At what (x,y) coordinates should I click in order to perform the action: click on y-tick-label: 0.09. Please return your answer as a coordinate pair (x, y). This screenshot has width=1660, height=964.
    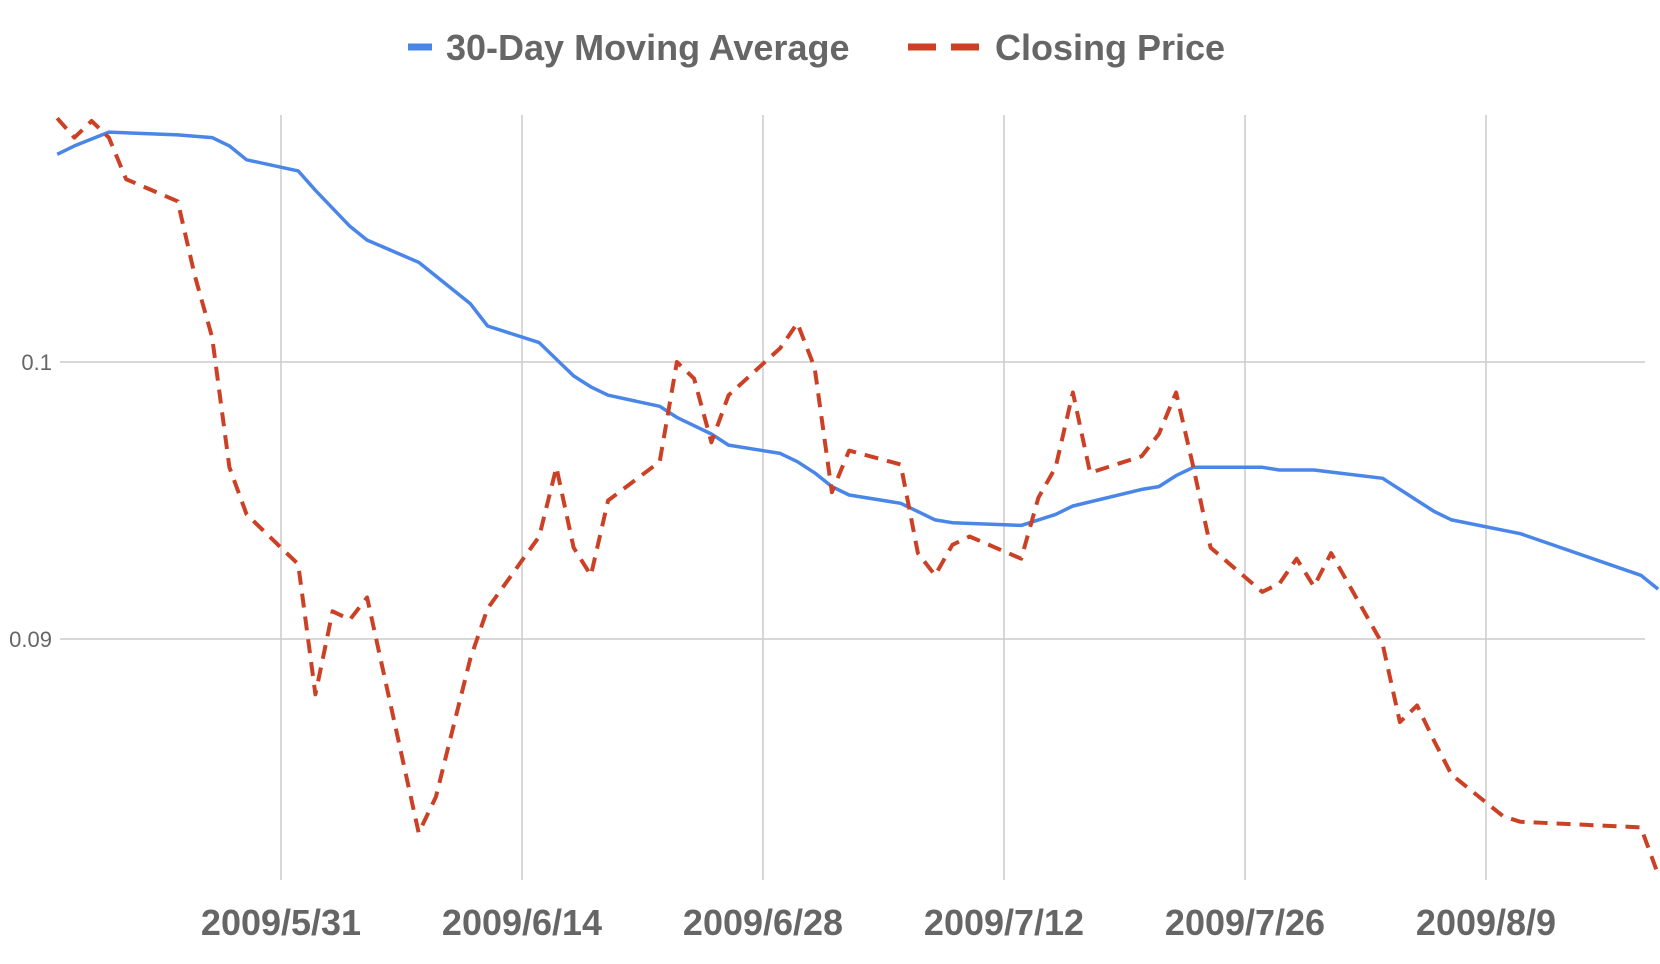
    Looking at the image, I should click on (30, 639).